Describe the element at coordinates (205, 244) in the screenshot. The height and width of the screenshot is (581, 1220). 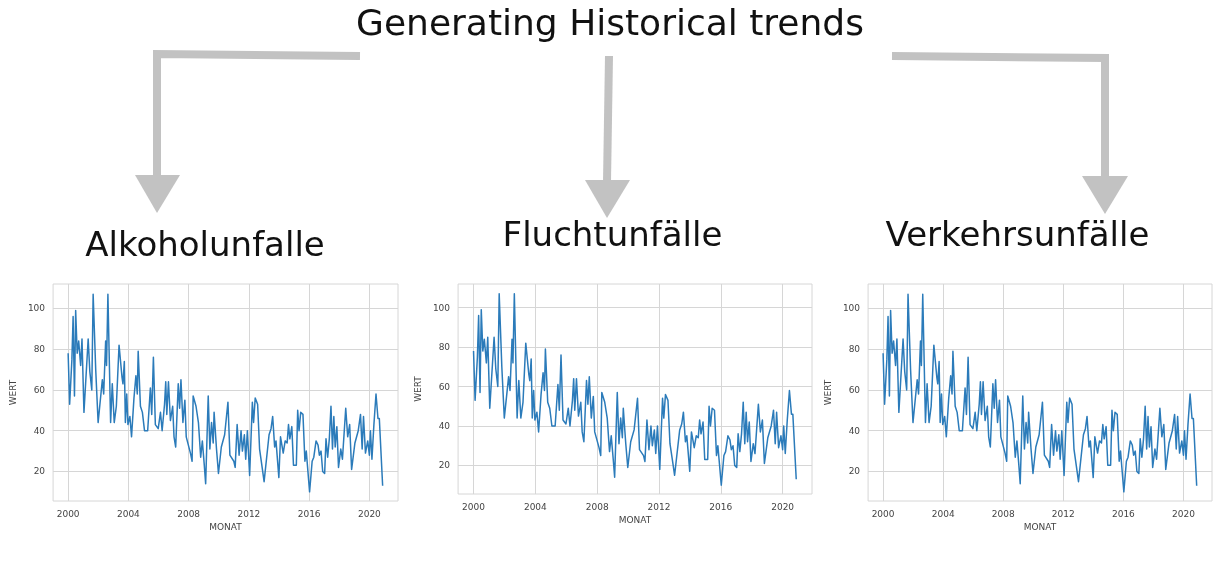
I see `chart-title: Alkoholunfalle` at that location.